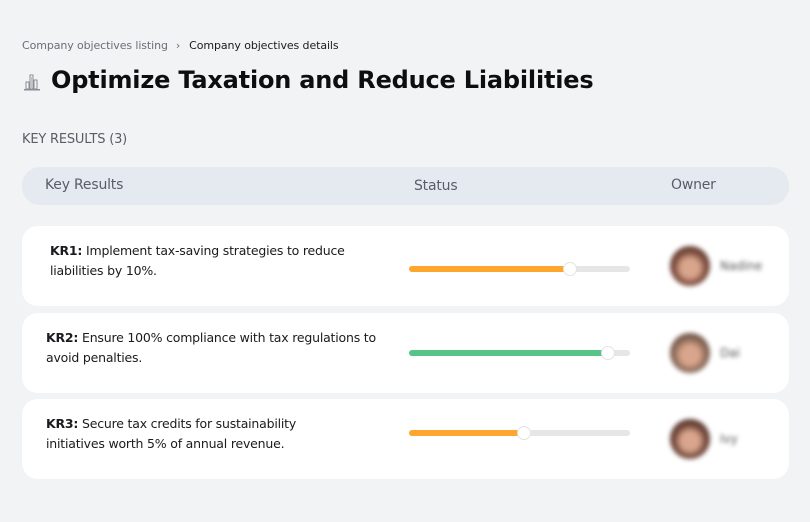 This screenshot has height=522, width=810. Describe the element at coordinates (32, 82) in the screenshot. I see `cityscape-icon` at that location.